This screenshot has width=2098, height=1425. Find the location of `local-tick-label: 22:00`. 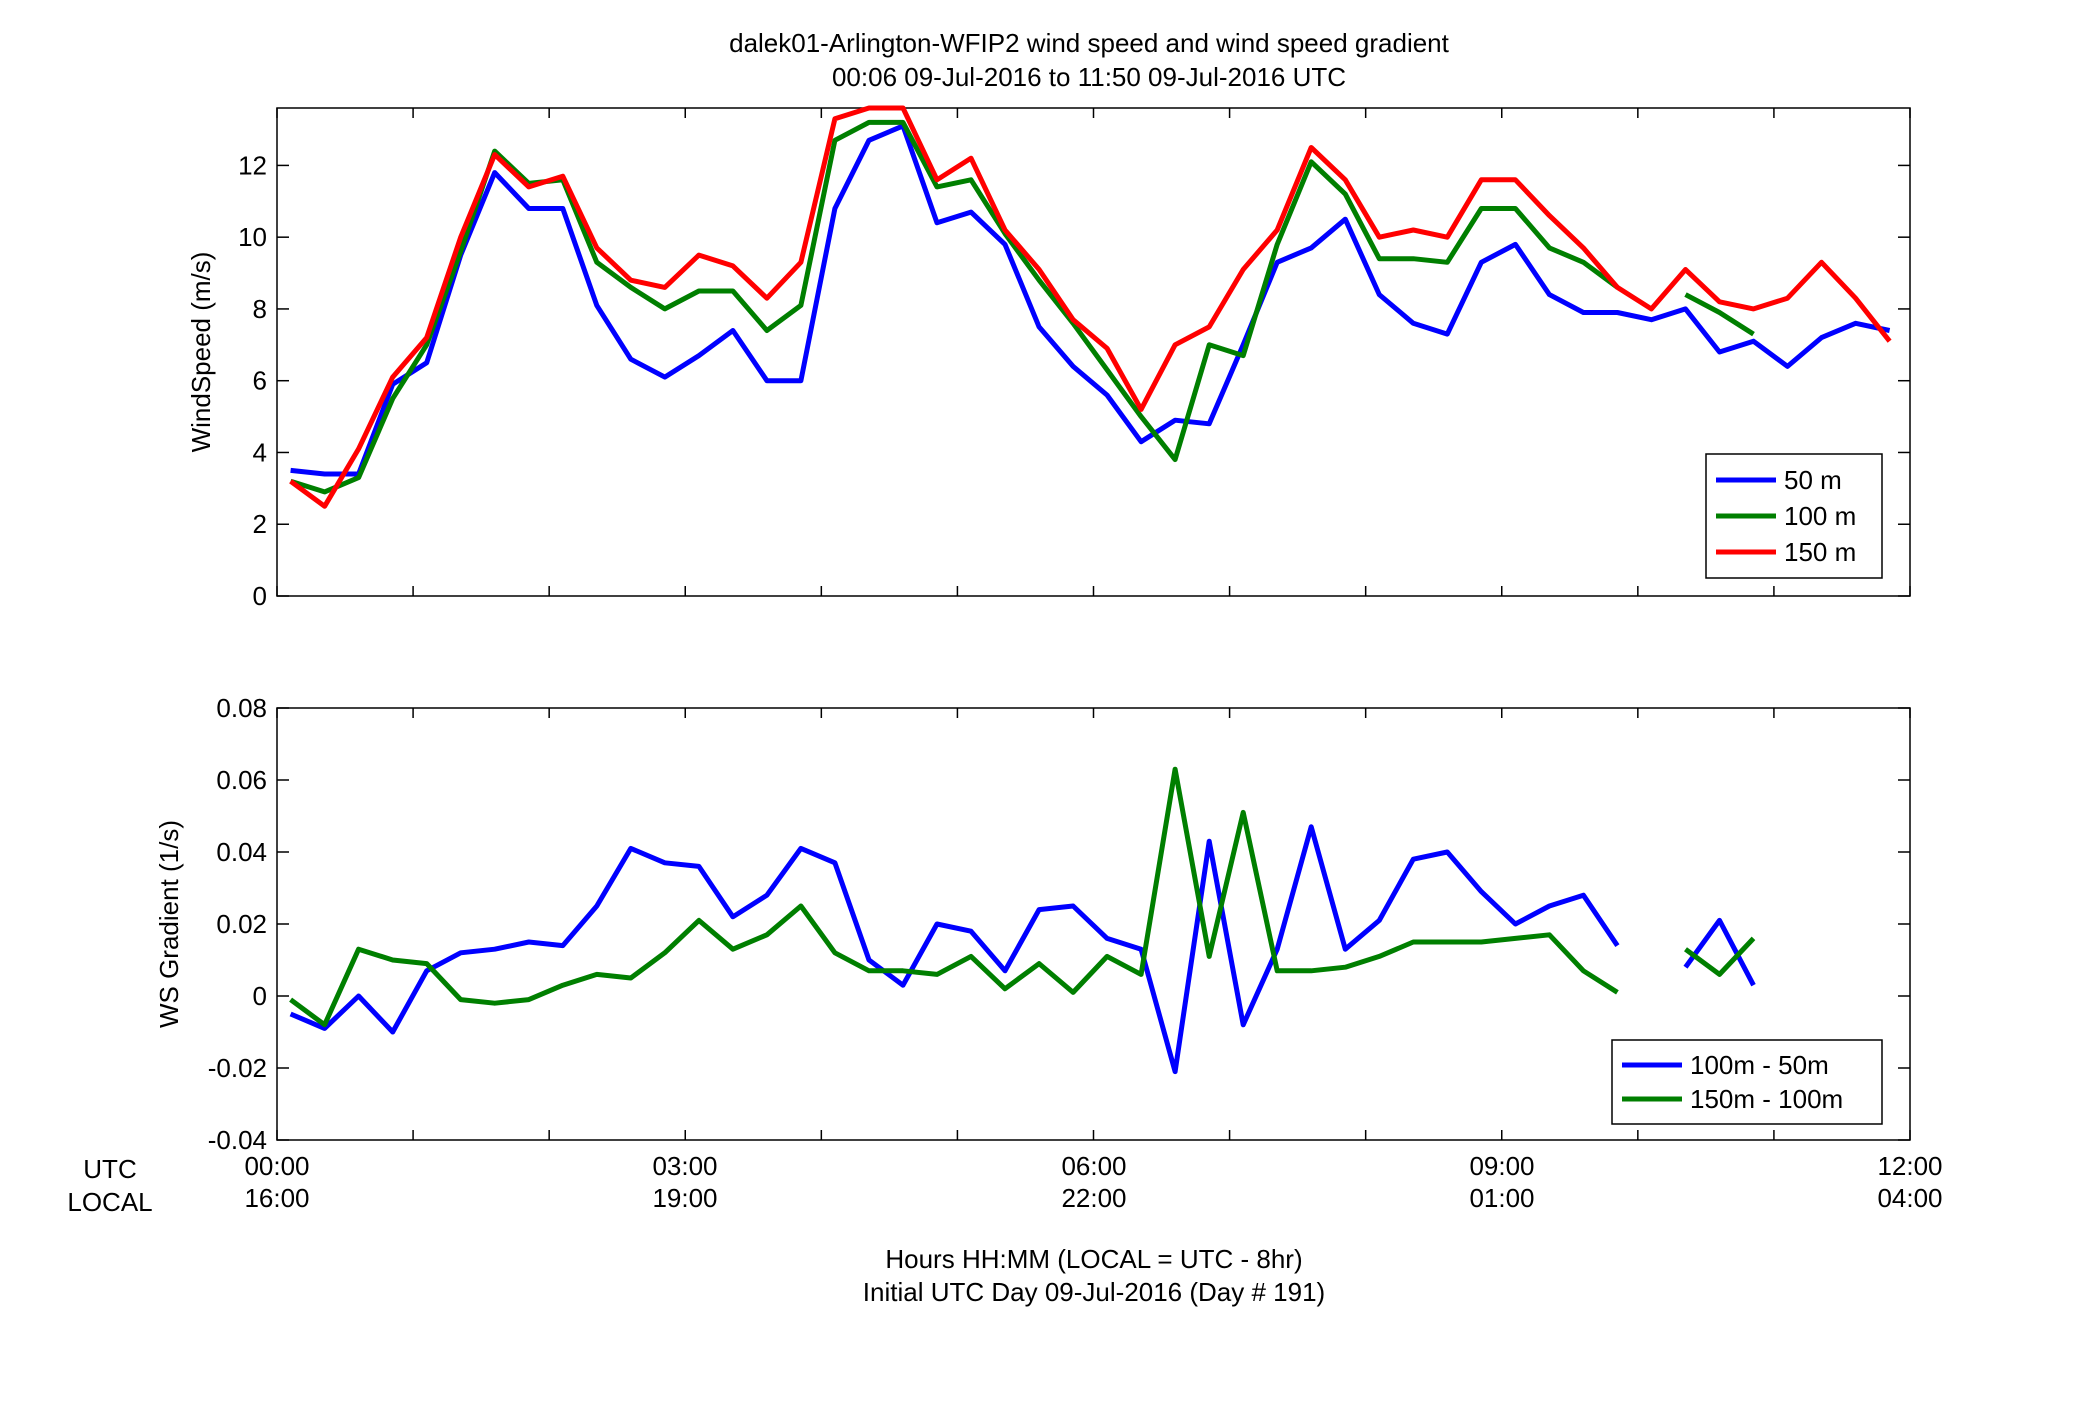

local-tick-label: 22:00 is located at coordinates (1093, 1198).